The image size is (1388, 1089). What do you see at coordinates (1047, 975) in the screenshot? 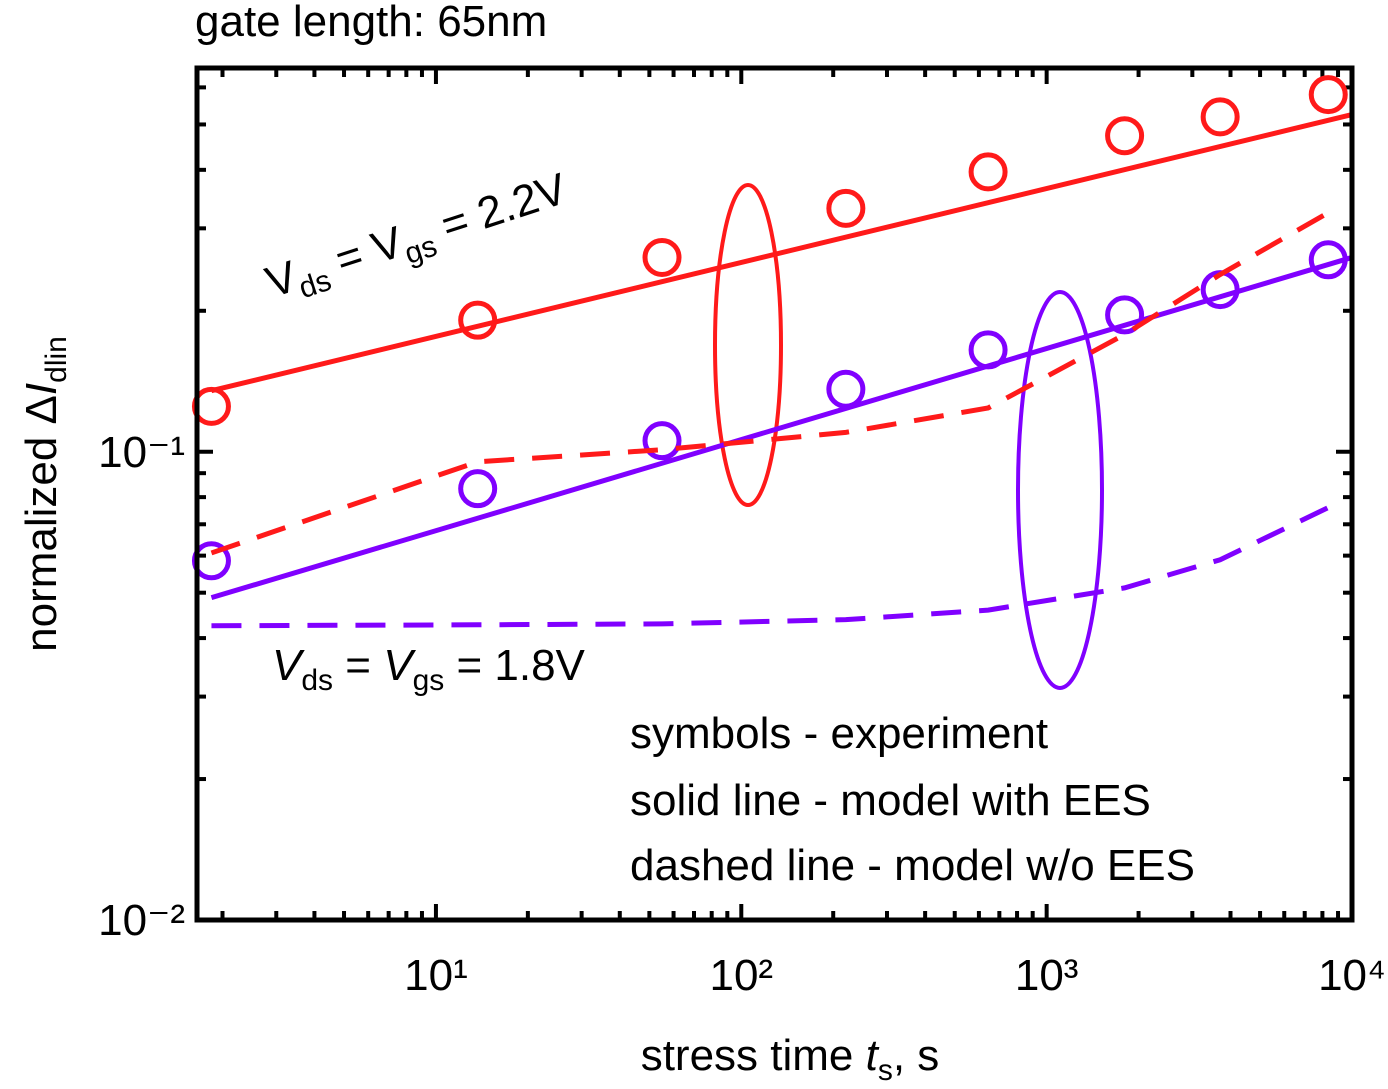
I see `x-tick-label: 10³` at bounding box center [1047, 975].